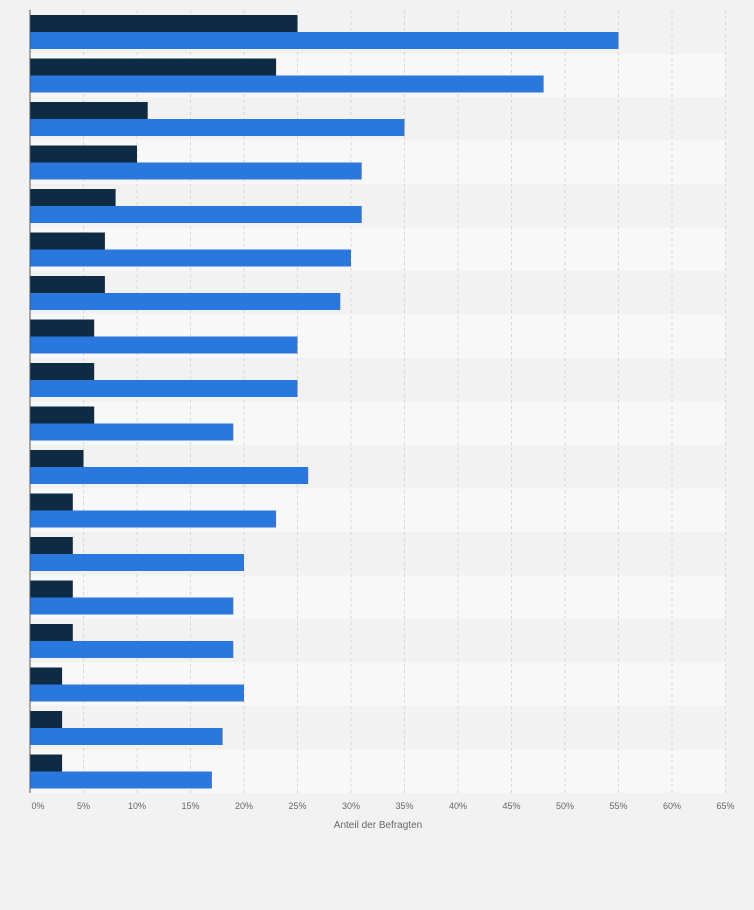 The image size is (754, 910). What do you see at coordinates (618, 806) in the screenshot?
I see `x-tick-label: 55%` at bounding box center [618, 806].